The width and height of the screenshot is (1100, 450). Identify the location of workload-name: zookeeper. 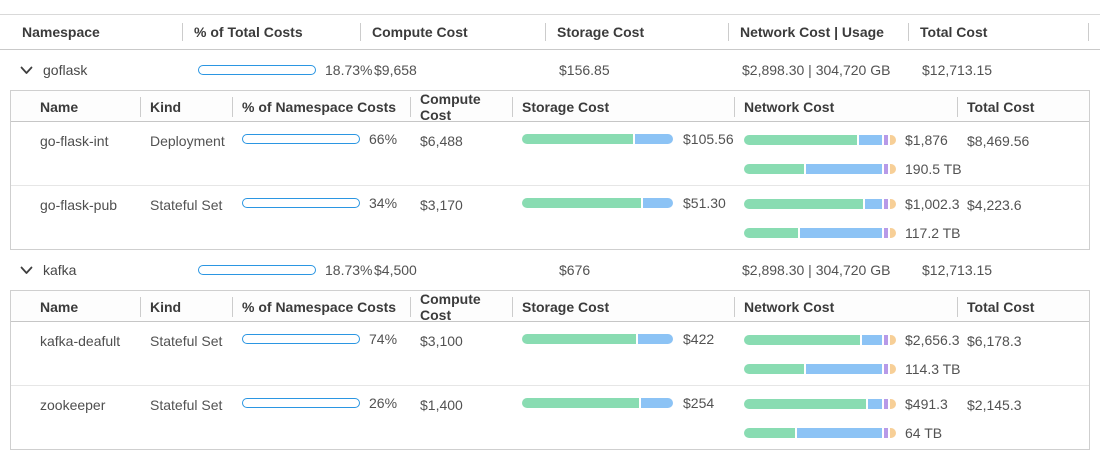
(73, 405).